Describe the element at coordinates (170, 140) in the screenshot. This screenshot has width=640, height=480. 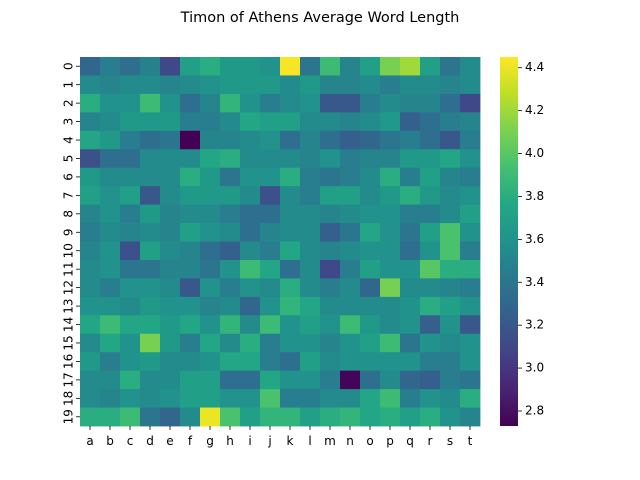
I see `heatmap-cell-4-e` at that location.